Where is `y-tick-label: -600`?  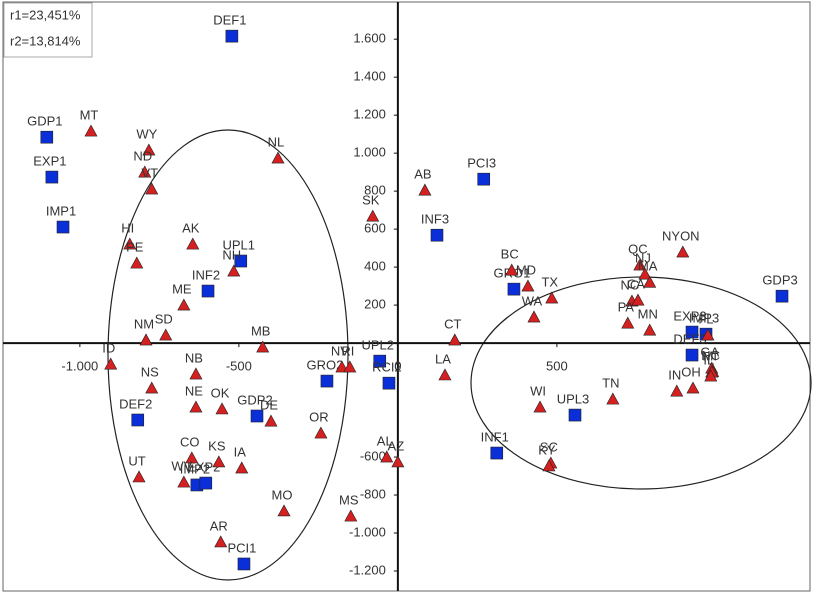
y-tick-label: -600 is located at coordinates (373, 455).